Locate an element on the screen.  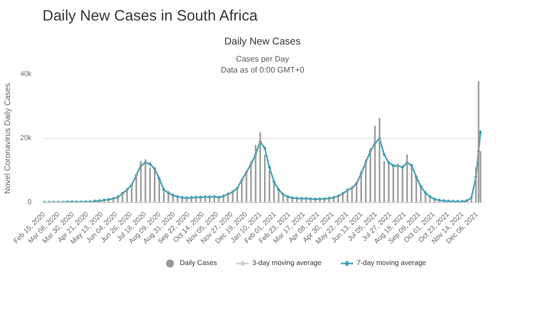
y-axis-title: Novel Coronavirus Daily Cases is located at coordinates (7, 138).